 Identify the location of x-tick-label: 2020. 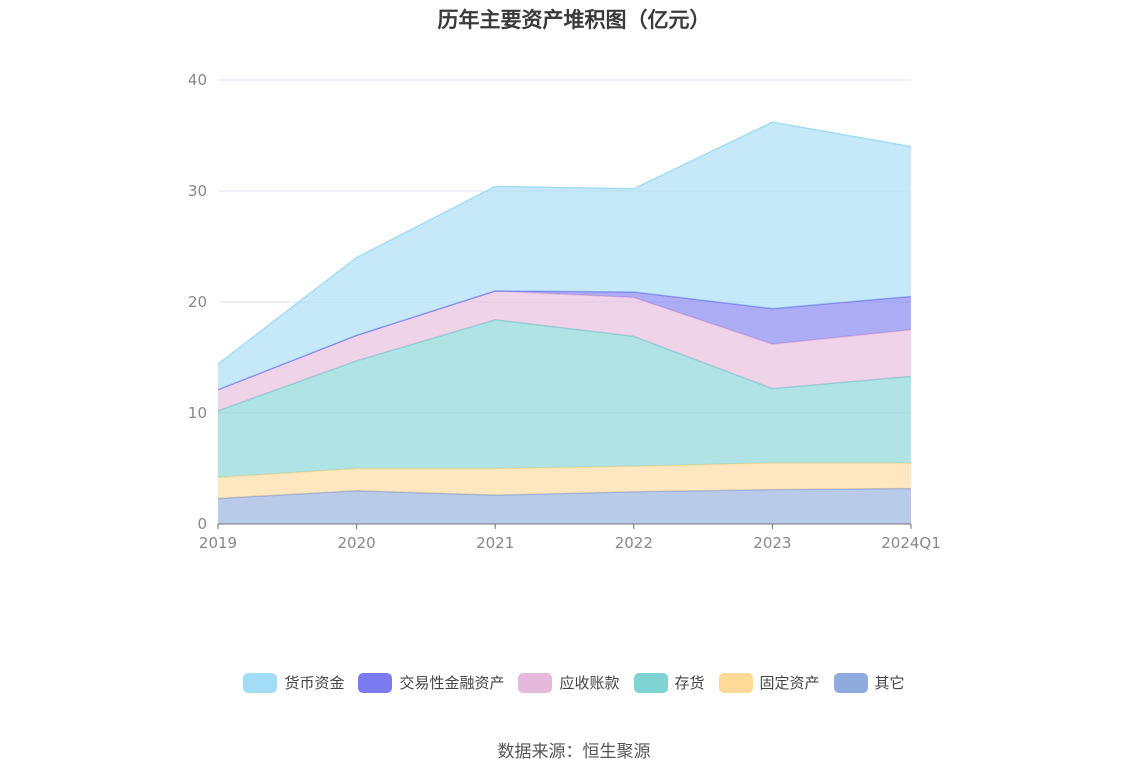
(357, 543).